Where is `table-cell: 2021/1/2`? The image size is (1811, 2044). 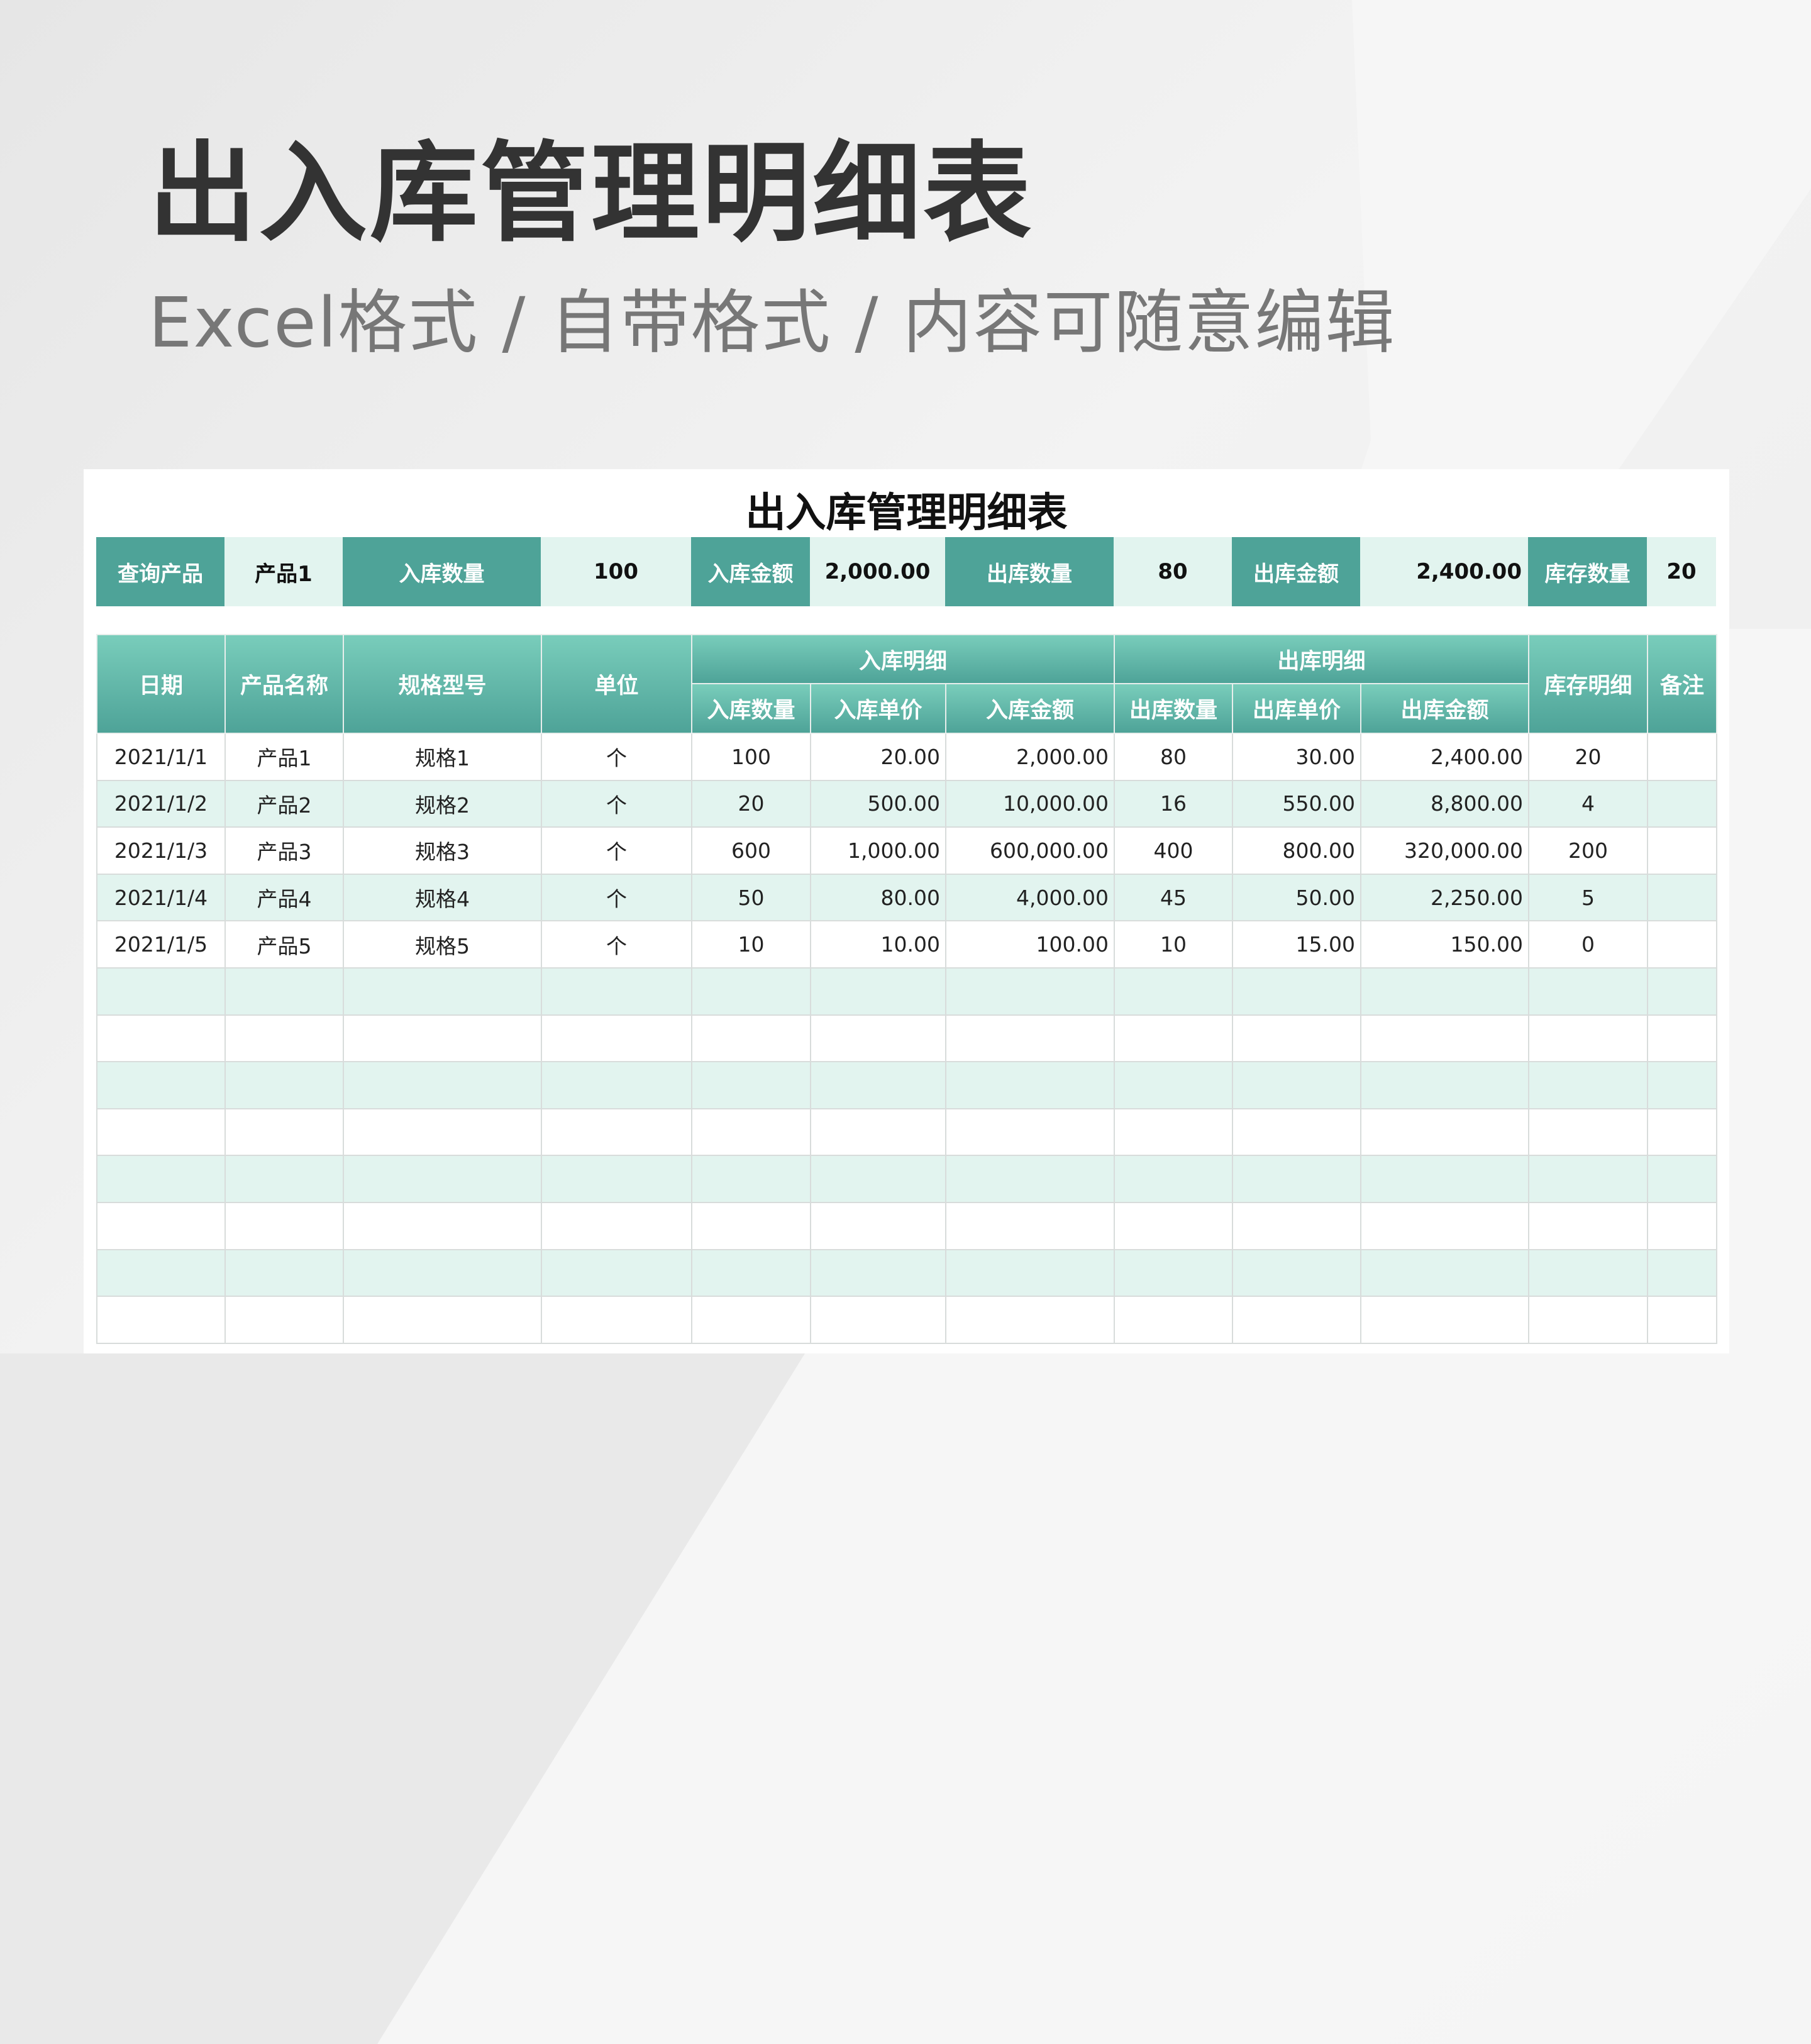
table-cell: 2021/1/2 is located at coordinates (161, 804).